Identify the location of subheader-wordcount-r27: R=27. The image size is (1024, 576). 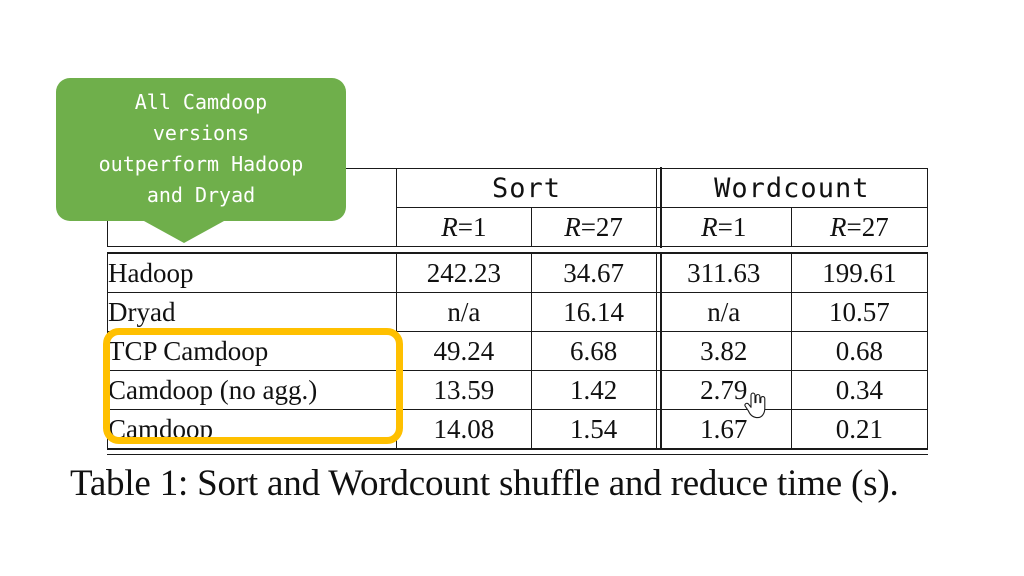
(859, 227).